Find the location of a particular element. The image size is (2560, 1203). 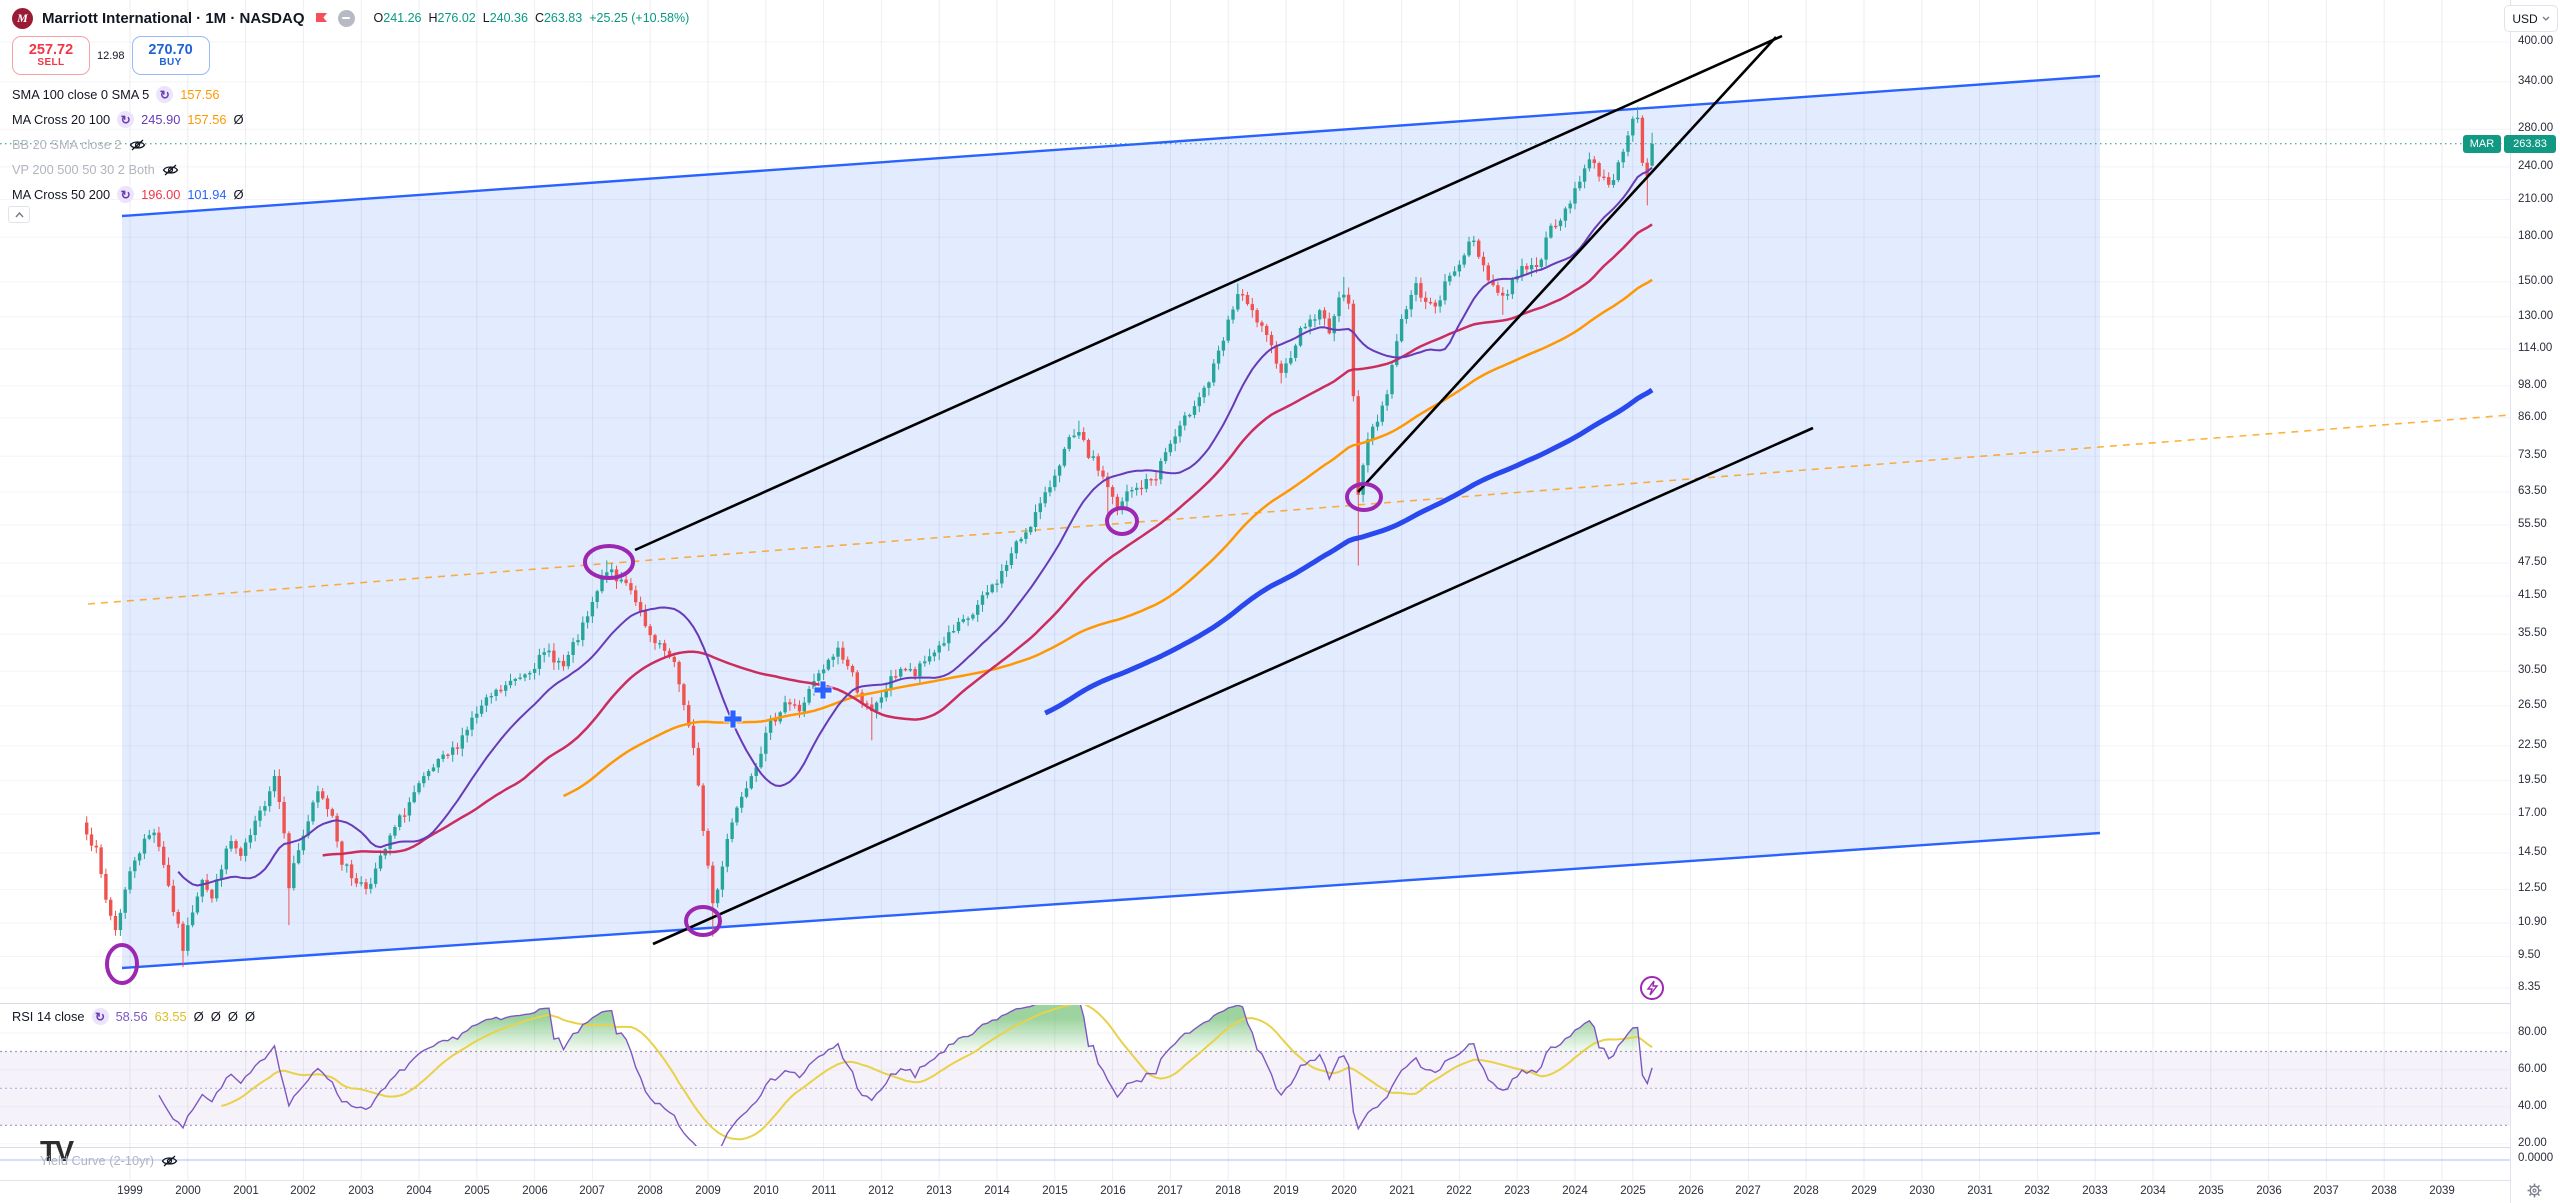

chevron-up-icon is located at coordinates (19, 214).